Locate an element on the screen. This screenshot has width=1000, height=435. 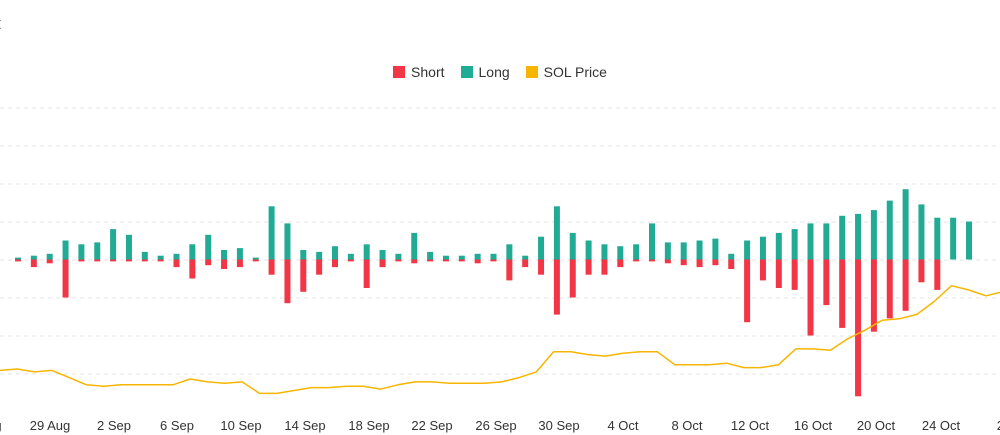
x-tick-label: 4 Oct is located at coordinates (622, 425).